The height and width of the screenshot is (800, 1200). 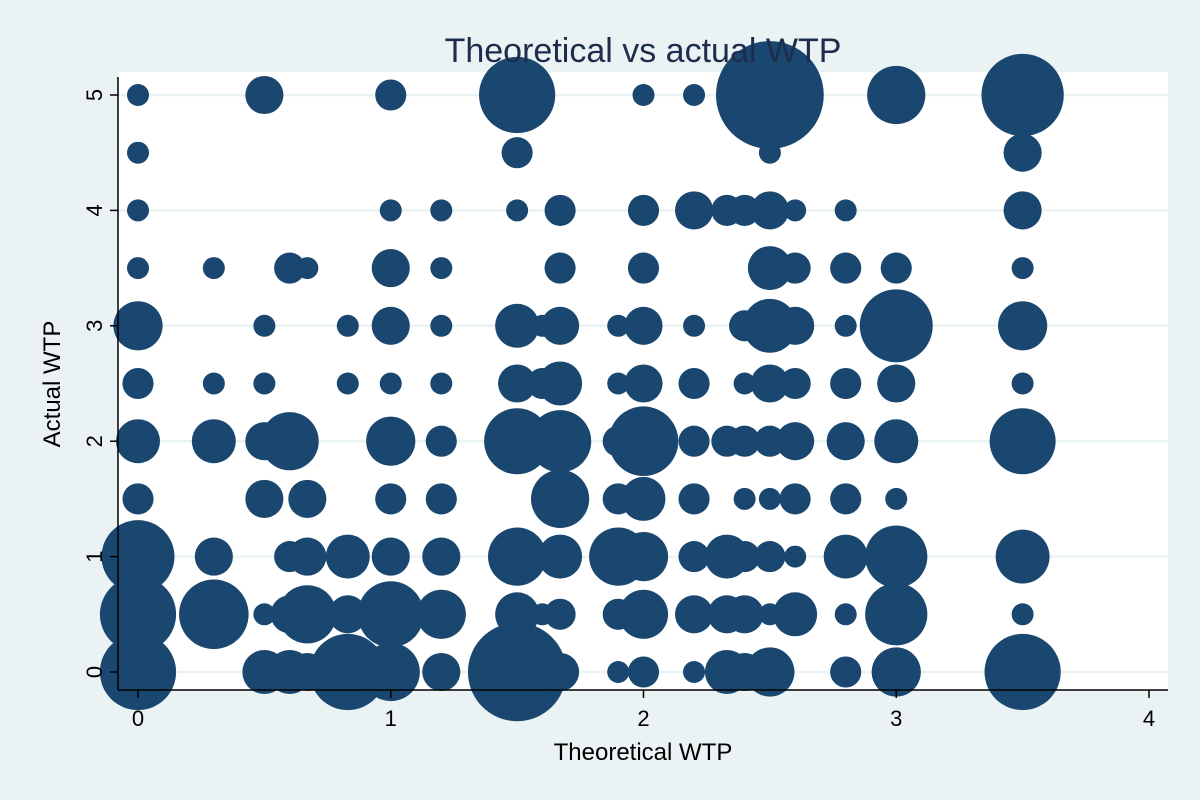 What do you see at coordinates (1149, 718) in the screenshot?
I see `x-tick-label: 4` at bounding box center [1149, 718].